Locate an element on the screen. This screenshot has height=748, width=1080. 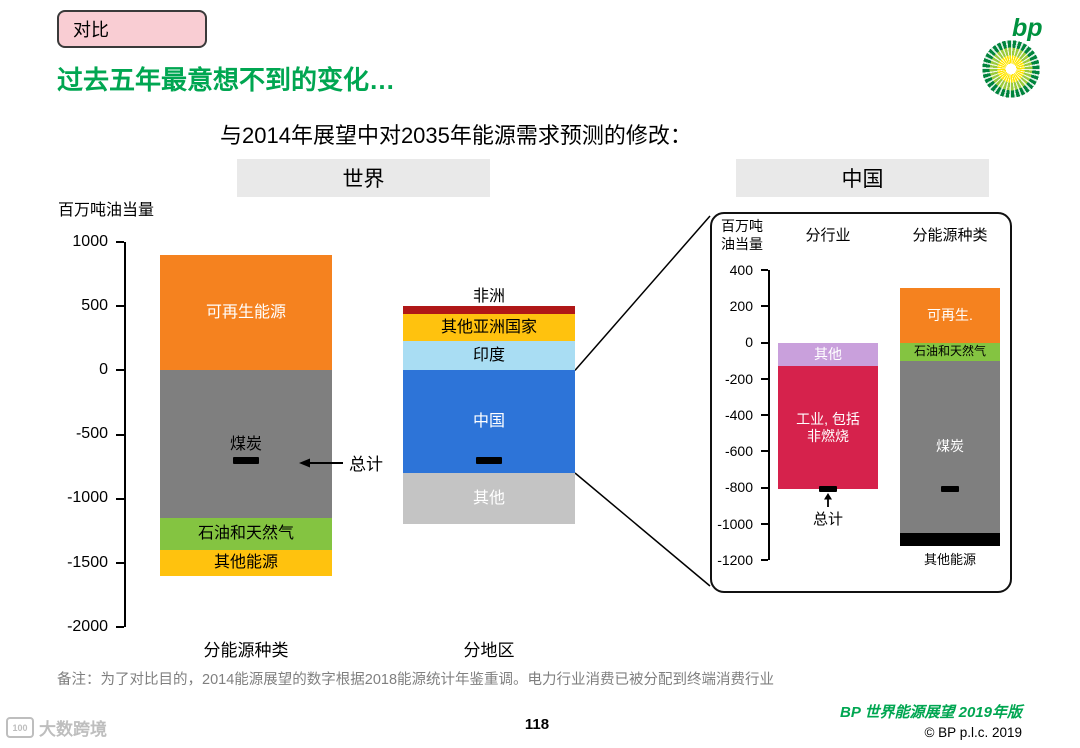
subtitle: 与2014年展望中对2035年能源需求预测的修改： is located at coordinates (456, 135).